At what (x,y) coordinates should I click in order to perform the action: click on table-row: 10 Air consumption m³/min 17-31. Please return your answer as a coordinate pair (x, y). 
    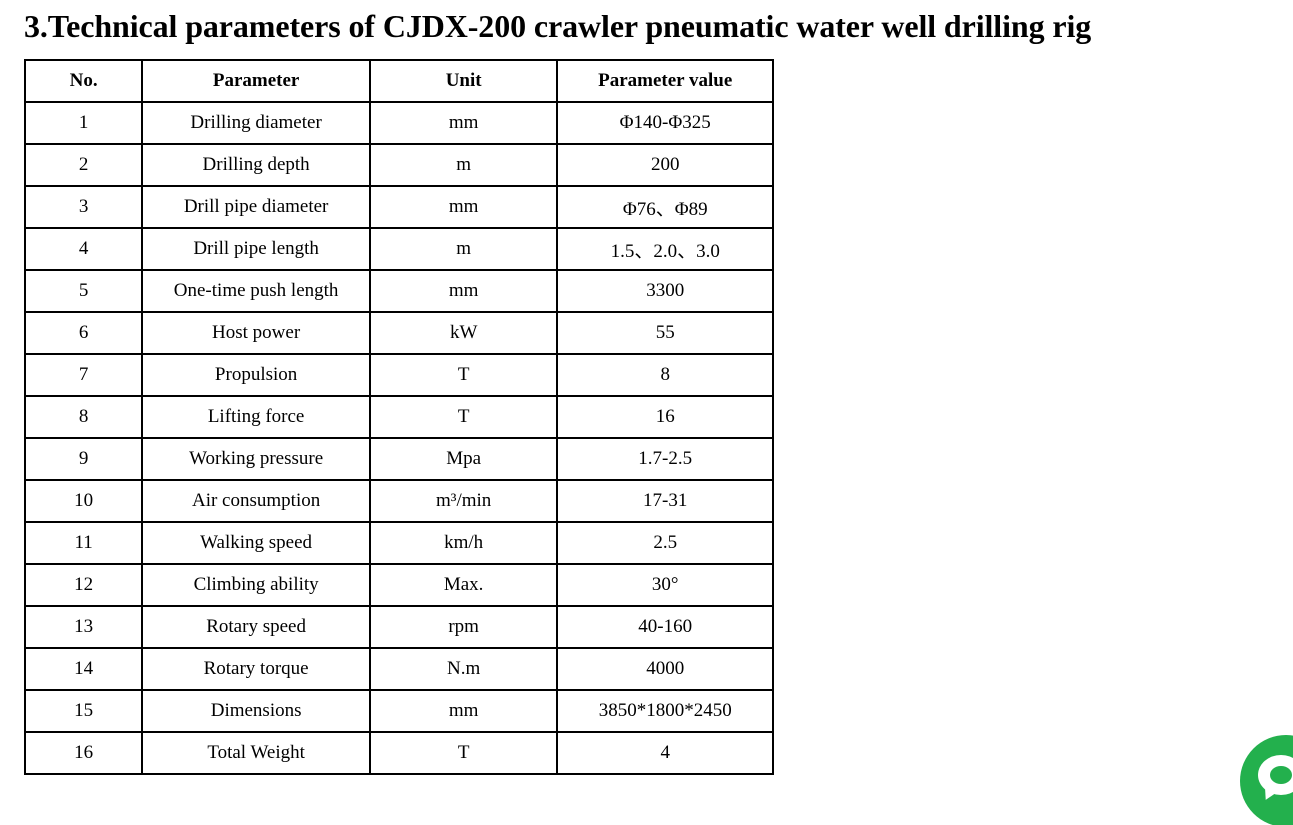
    Looking at the image, I should click on (398, 501).